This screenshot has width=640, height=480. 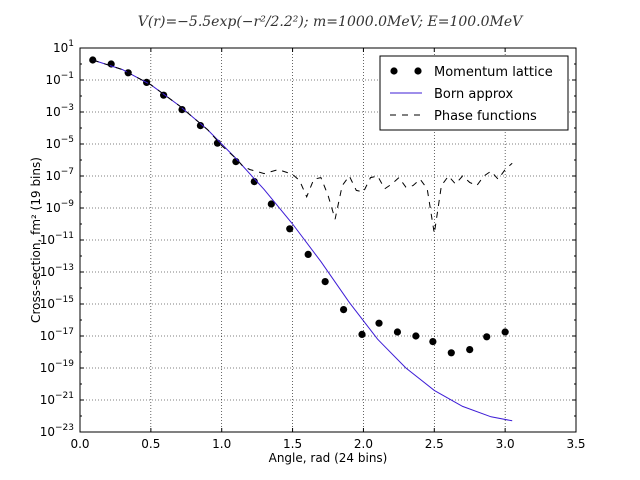 I want to click on x-tick-label: 1.5, so click(x=292, y=444).